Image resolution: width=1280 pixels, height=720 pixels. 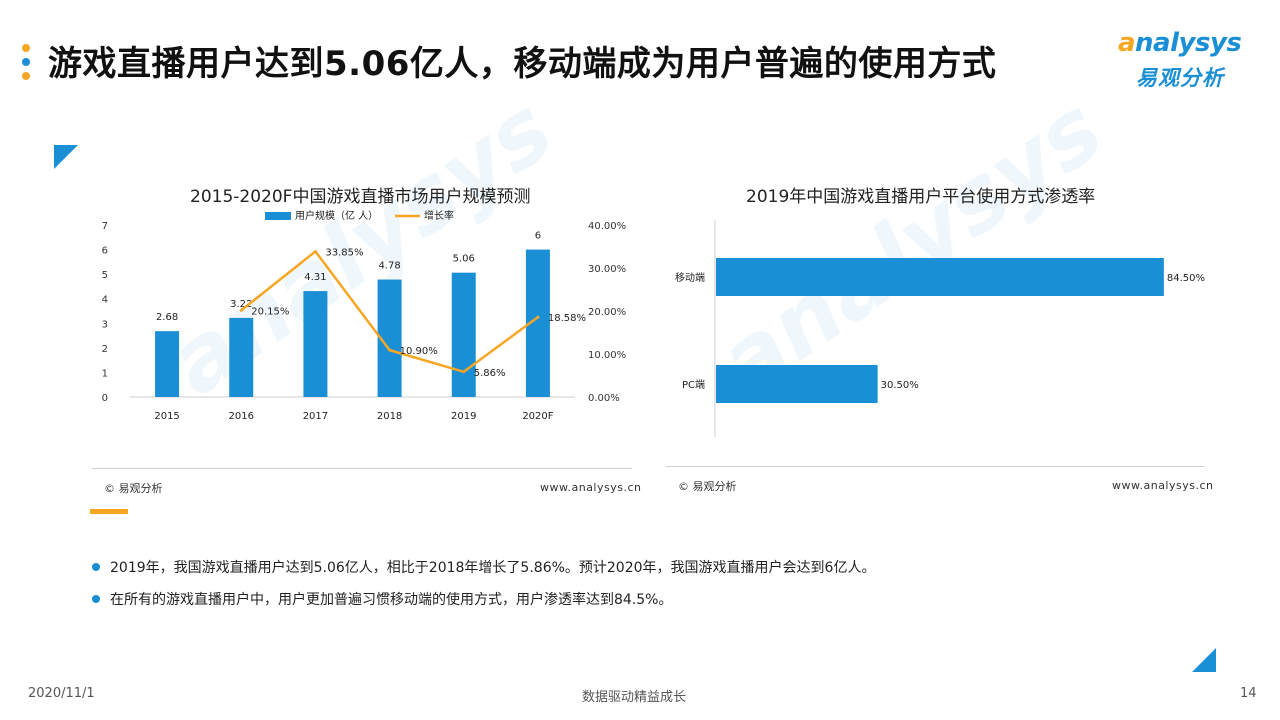 I want to click on x-axis-tick-label: 2018, so click(x=389, y=416).